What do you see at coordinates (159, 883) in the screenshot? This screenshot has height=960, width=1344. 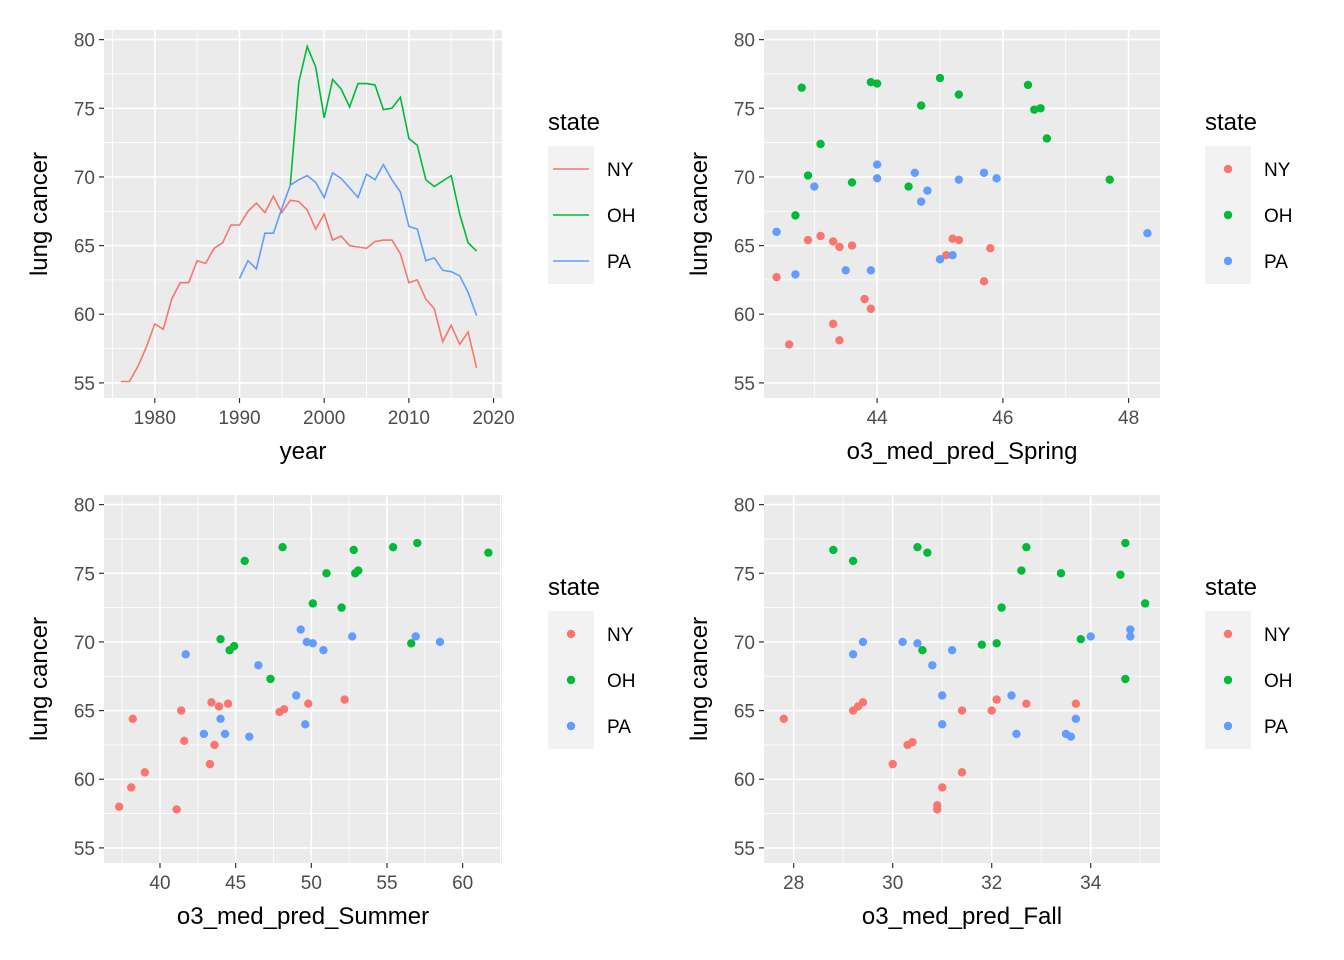 I see `x-tick-label: 40` at bounding box center [159, 883].